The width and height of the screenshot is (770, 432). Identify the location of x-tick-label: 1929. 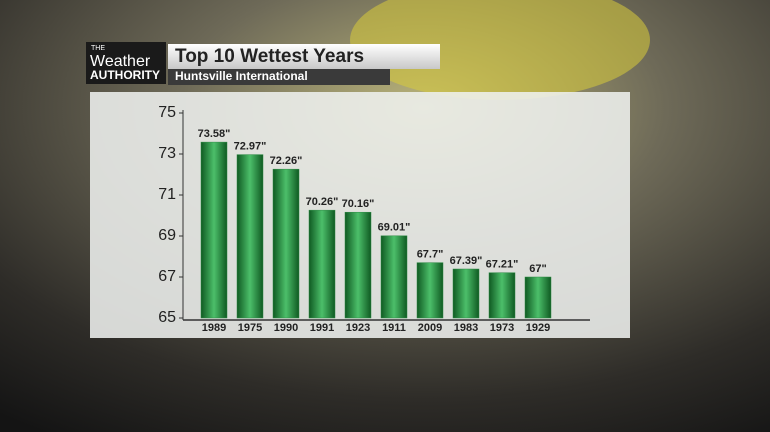
(538, 328).